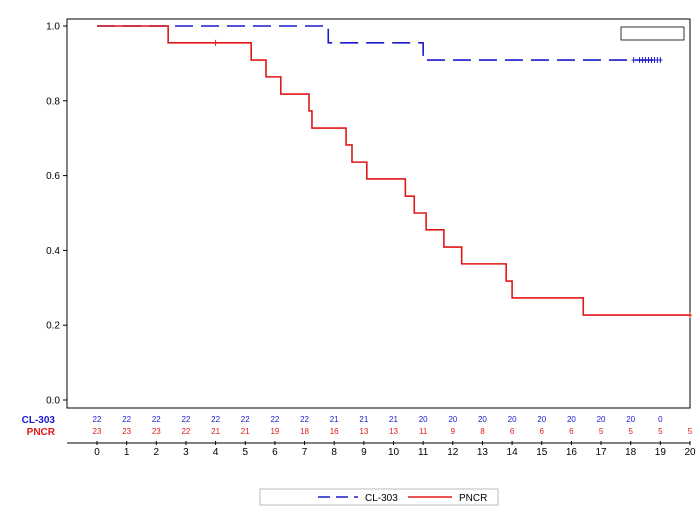  I want to click on x-tick-label: 20, so click(690, 452).